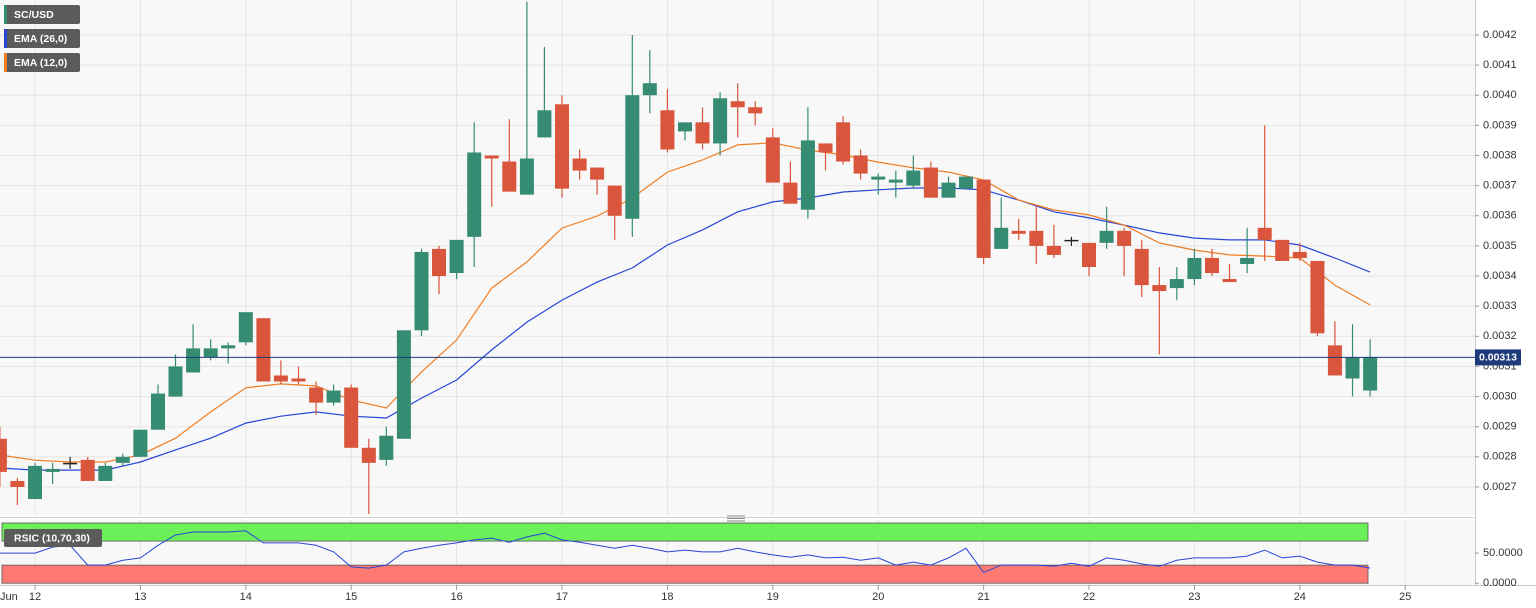 This screenshot has width=1536, height=608. What do you see at coordinates (42, 38) in the screenshot?
I see `legend-item: EMA (26,0)` at bounding box center [42, 38].